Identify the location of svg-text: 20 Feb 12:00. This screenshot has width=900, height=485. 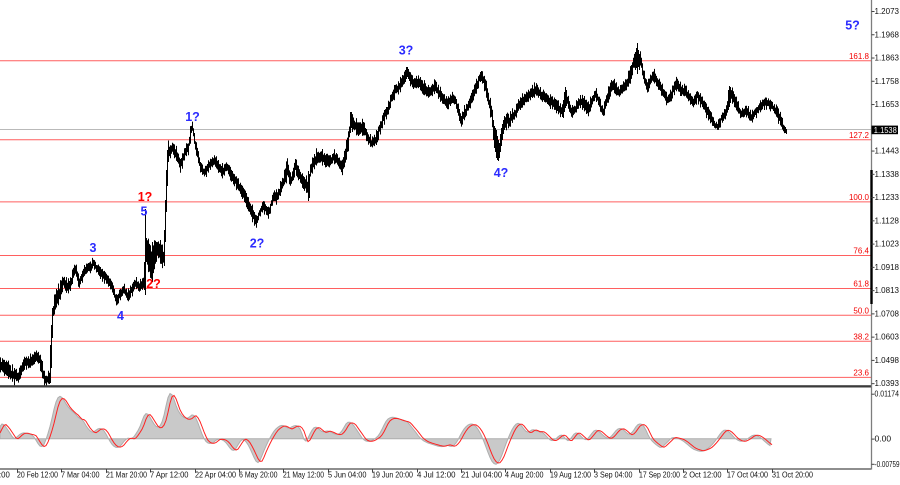
(38, 475).